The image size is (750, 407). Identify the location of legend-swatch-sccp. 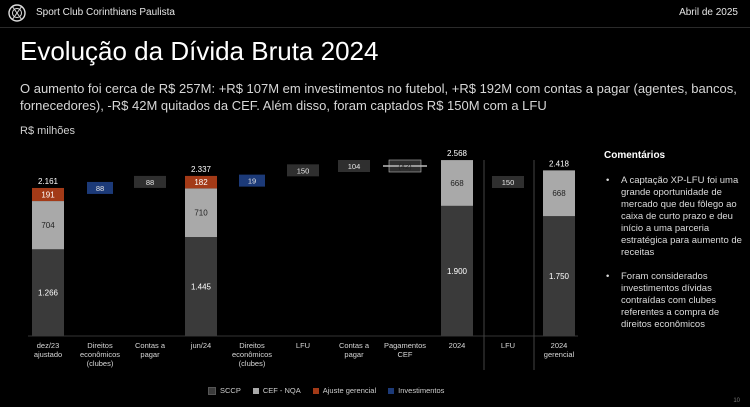
(212, 390).